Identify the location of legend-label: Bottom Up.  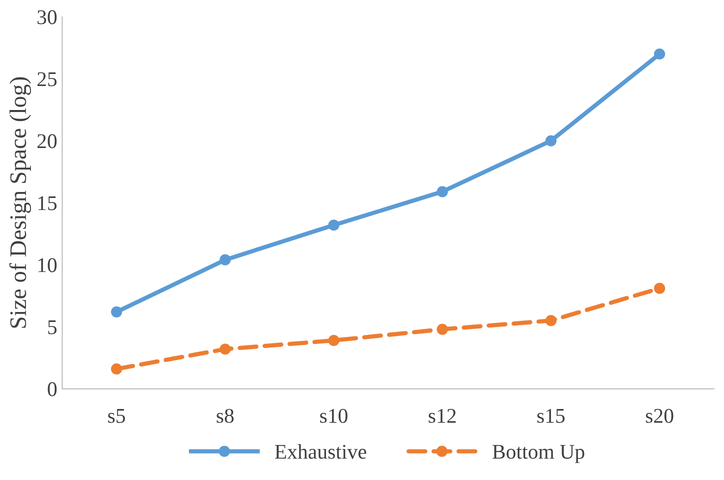
(538, 454).